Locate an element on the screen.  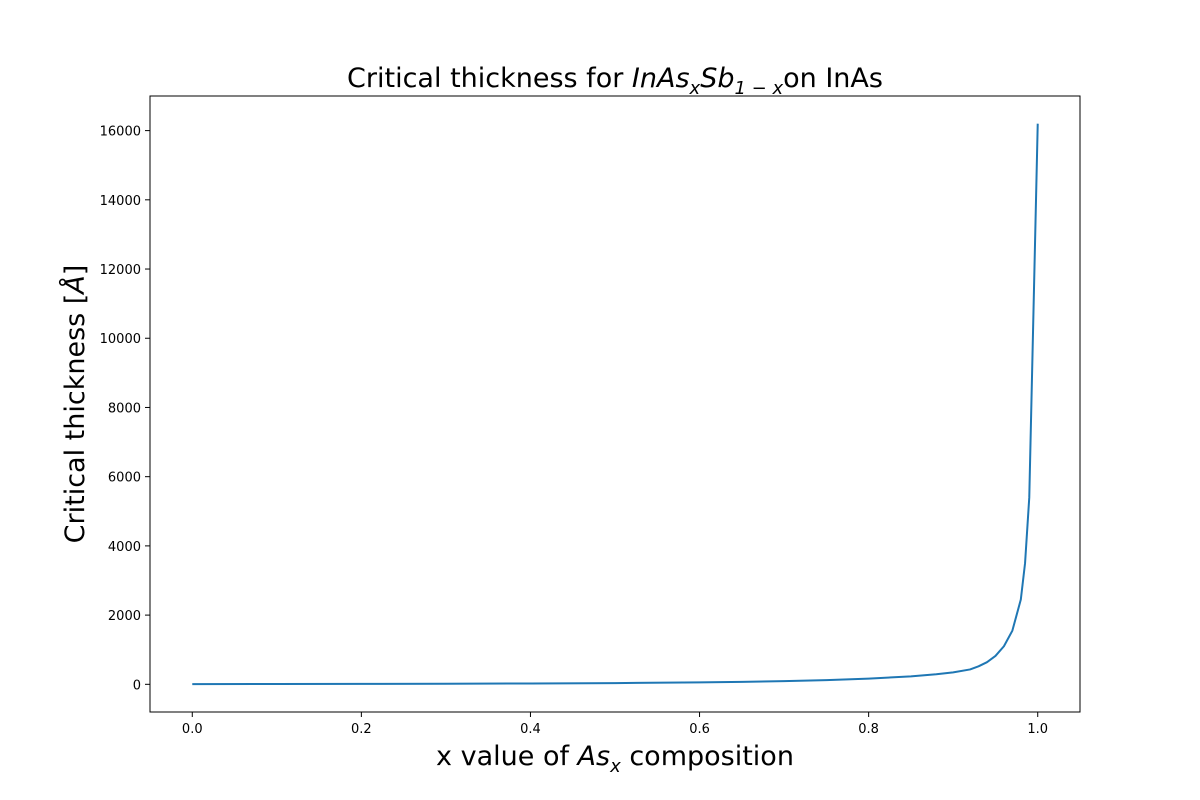
x-axis-label: x value of Asx composition is located at coordinates (615, 759).